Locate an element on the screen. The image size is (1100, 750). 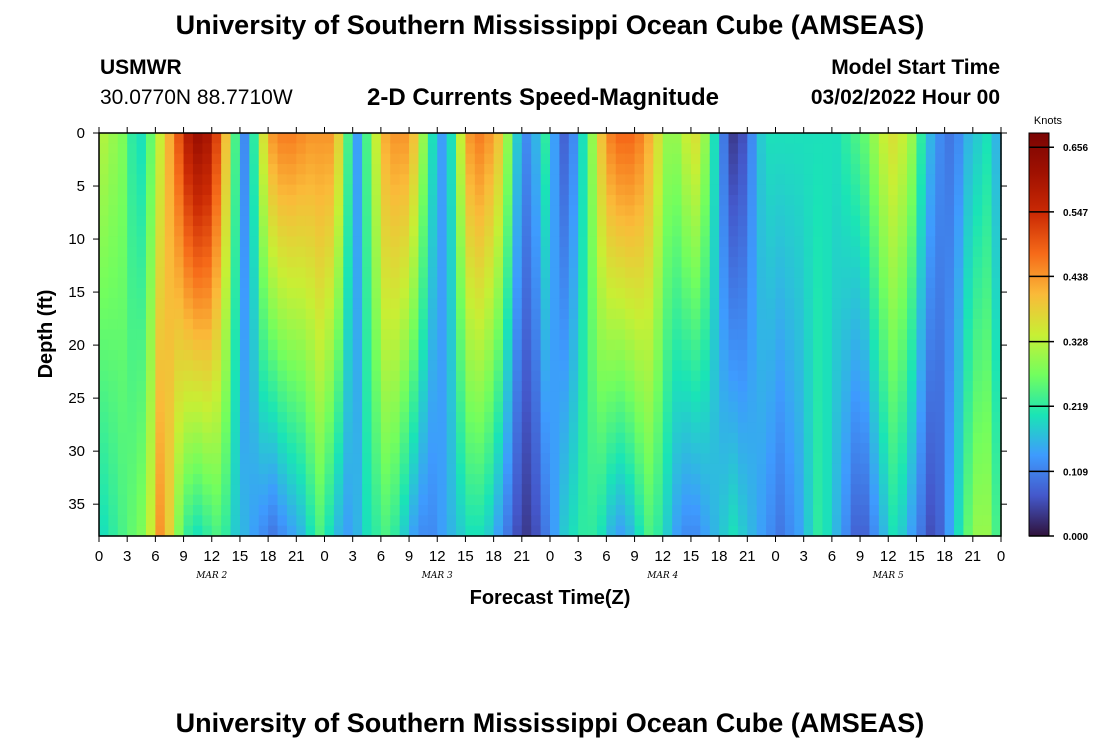
y-tick-label: 20 is located at coordinates (76, 345).